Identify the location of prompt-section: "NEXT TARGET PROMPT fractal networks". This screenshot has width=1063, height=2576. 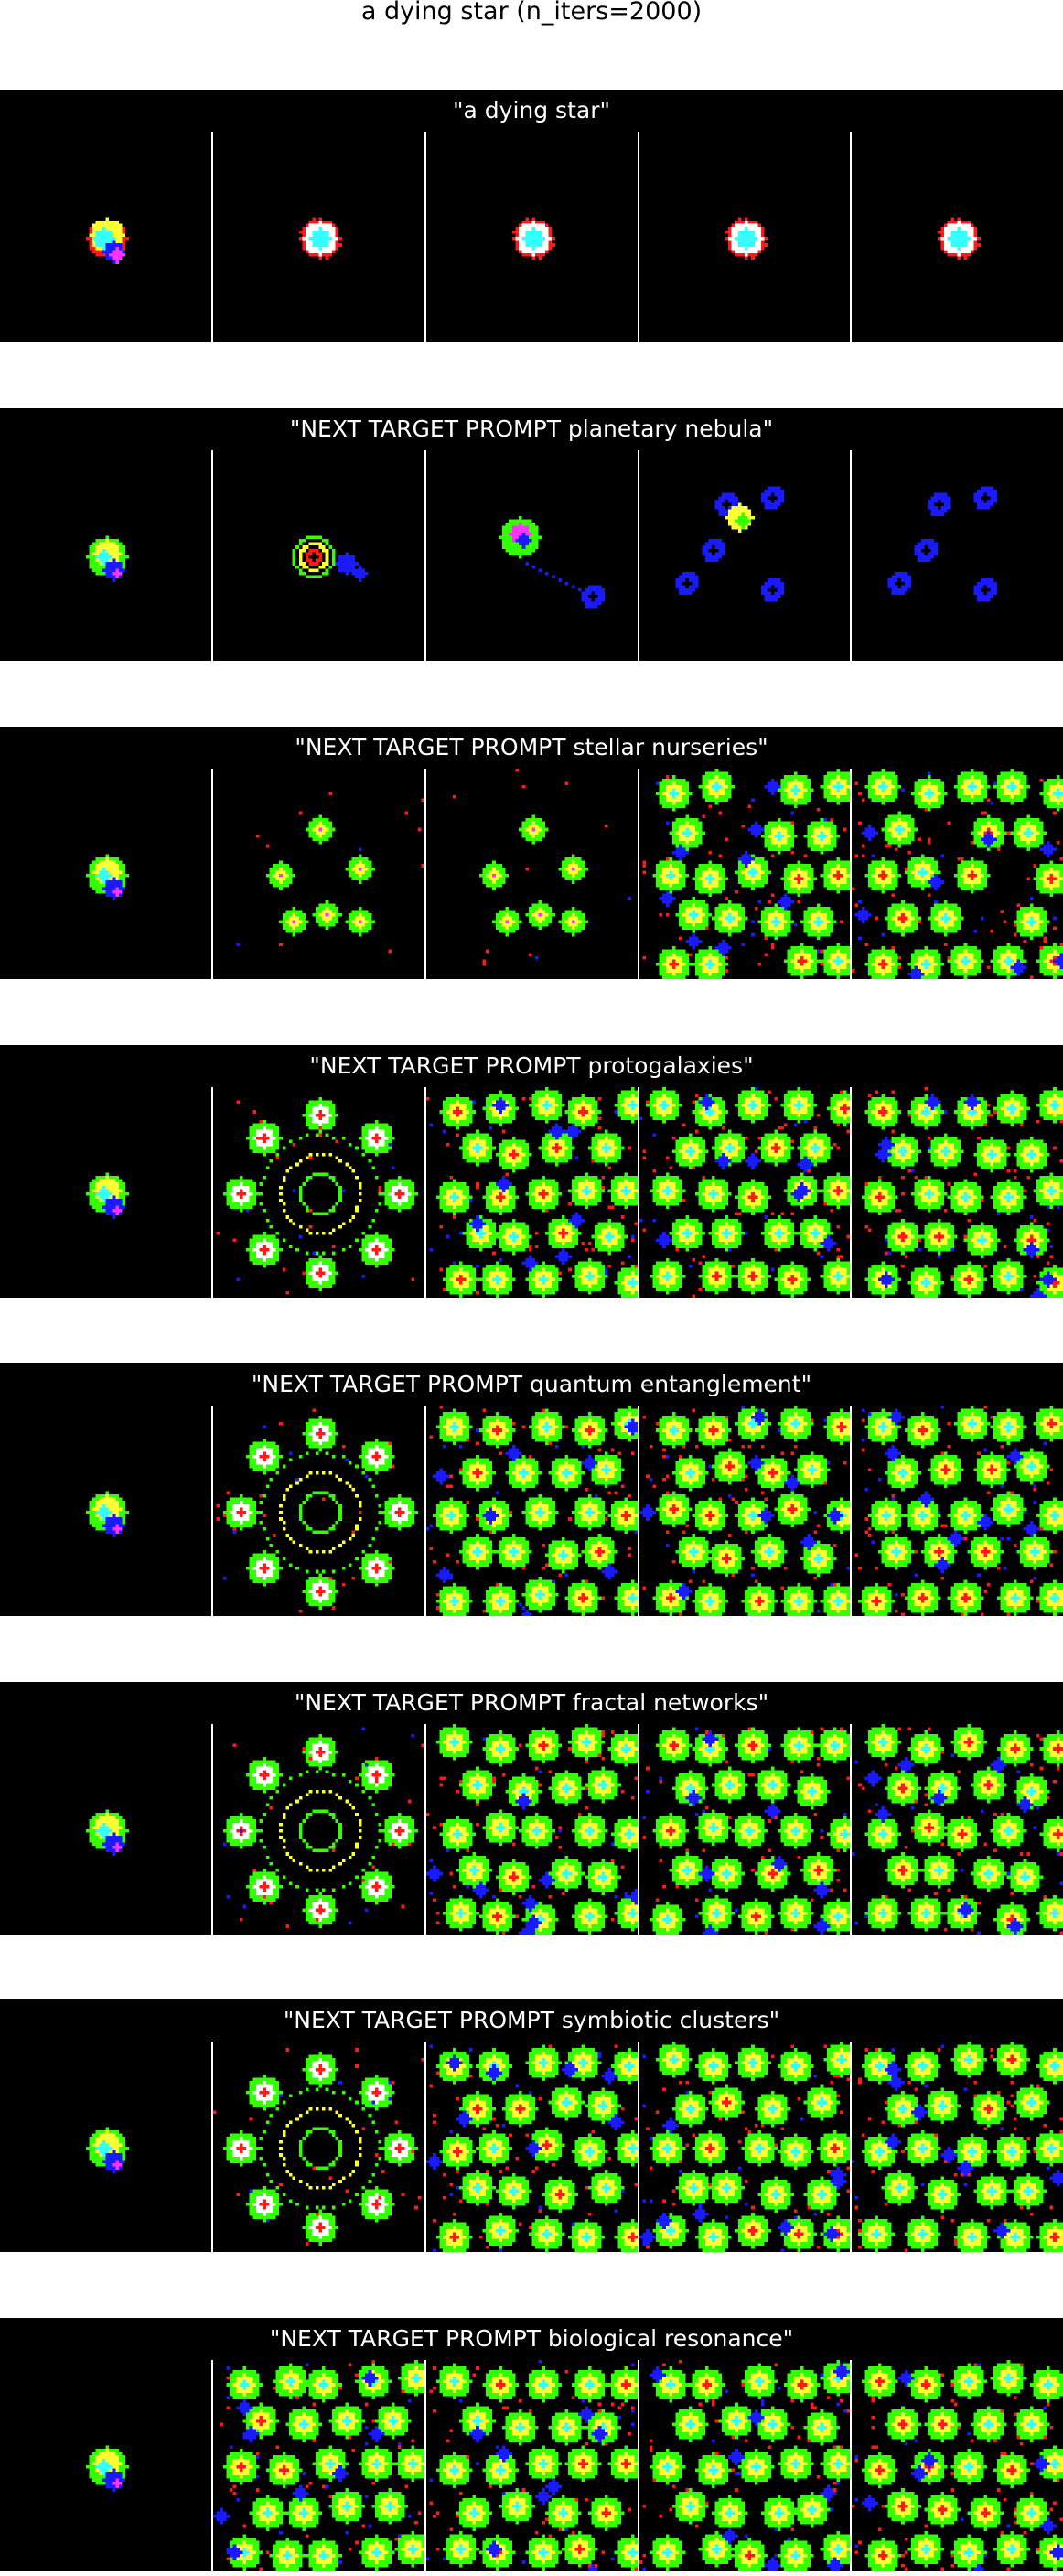
(531, 1808).